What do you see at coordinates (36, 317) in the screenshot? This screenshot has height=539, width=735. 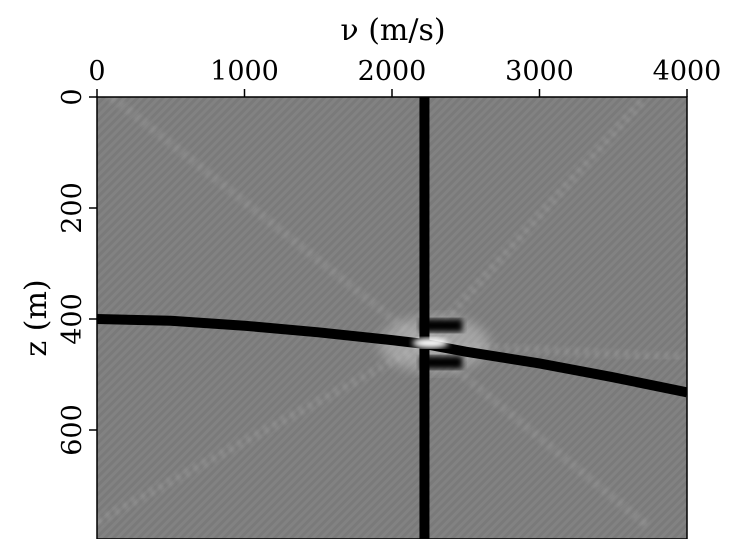 I see `y-axis-title: z (m)` at bounding box center [36, 317].